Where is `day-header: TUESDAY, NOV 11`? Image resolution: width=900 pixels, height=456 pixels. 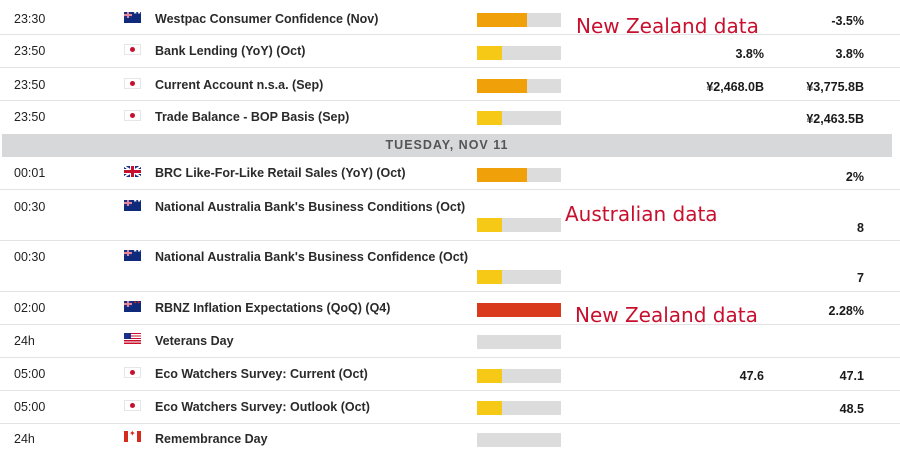 day-header: TUESDAY, NOV 11 is located at coordinates (447, 145).